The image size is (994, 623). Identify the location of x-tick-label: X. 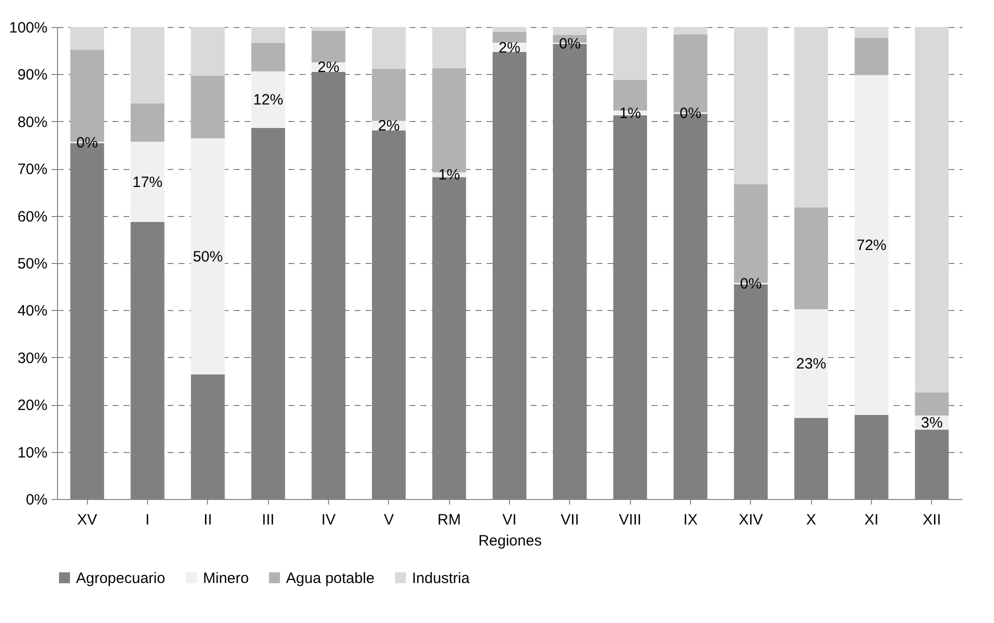
(811, 520).